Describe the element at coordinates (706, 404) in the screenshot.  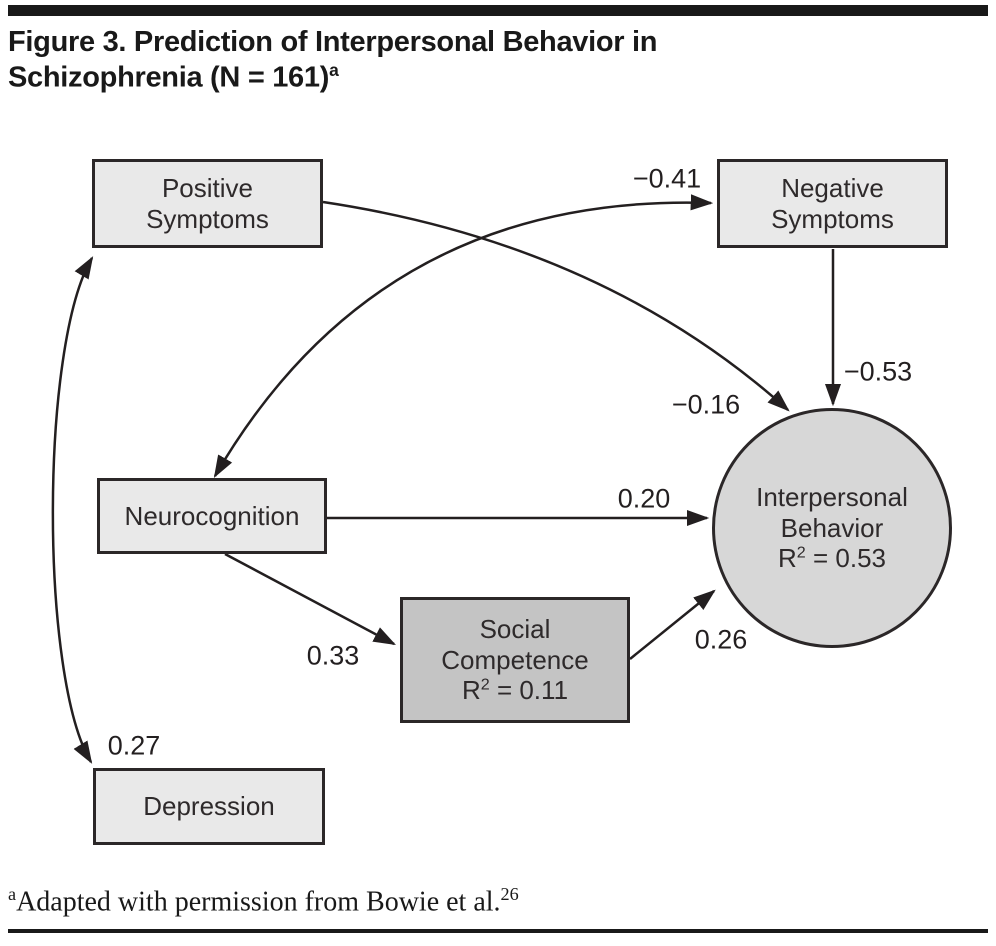
I see `coefficient-positive-symptoms-interpersonal: −0.16` at that location.